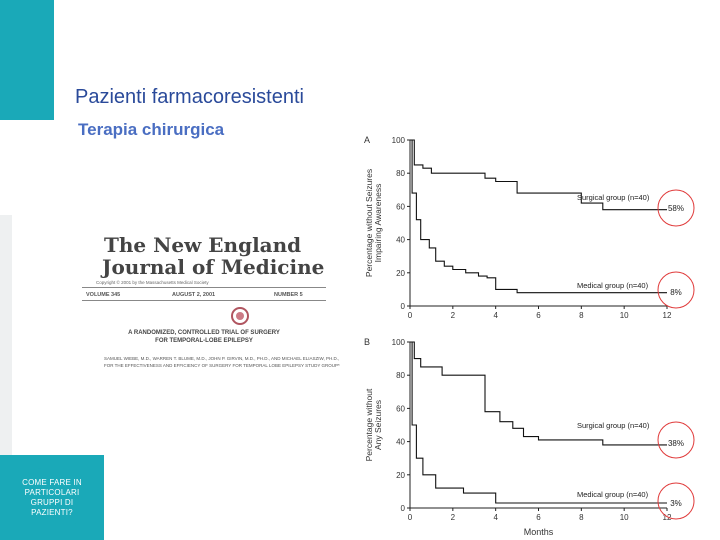  I want to click on rule-bottom, so click(204, 300).